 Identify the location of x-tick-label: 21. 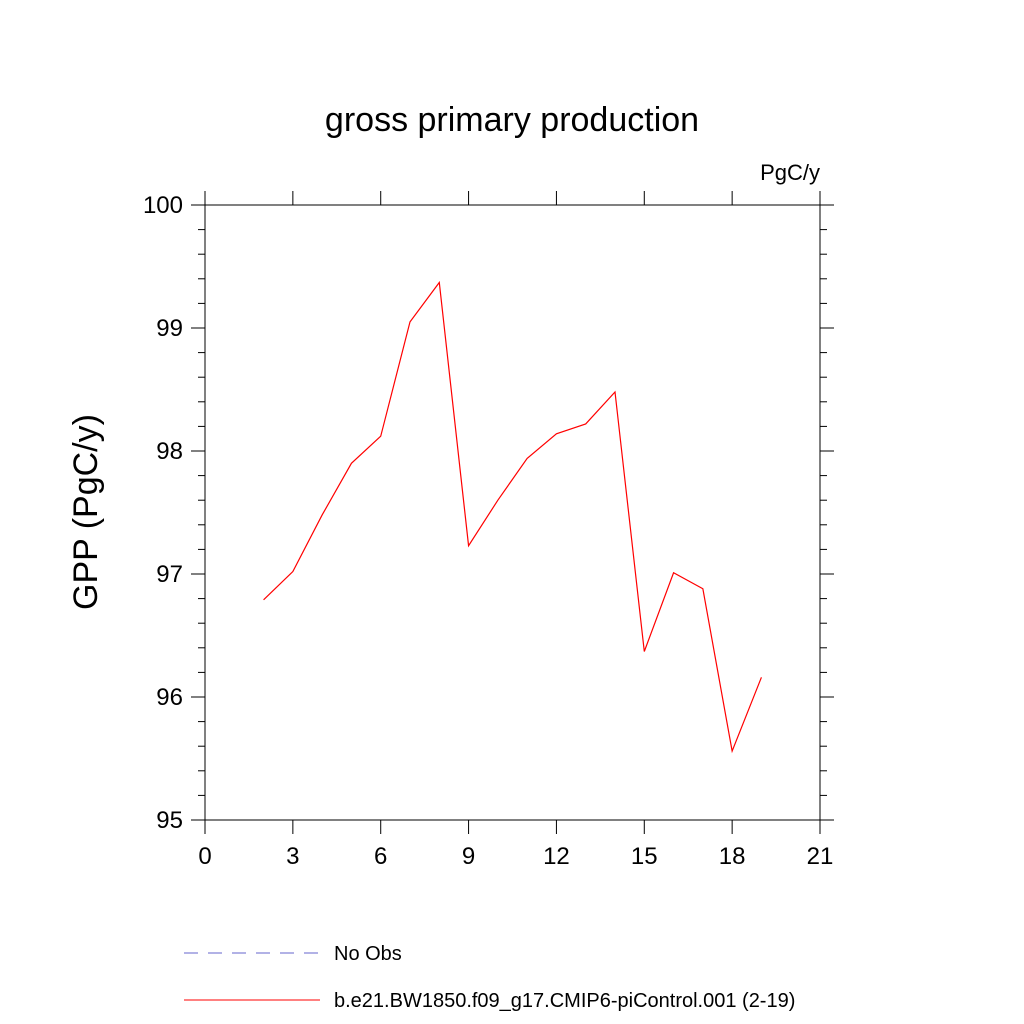
(820, 856).